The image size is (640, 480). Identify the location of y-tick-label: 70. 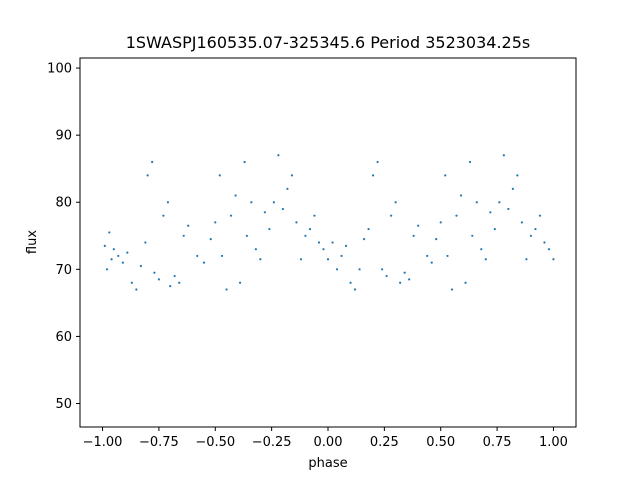
(63, 270).